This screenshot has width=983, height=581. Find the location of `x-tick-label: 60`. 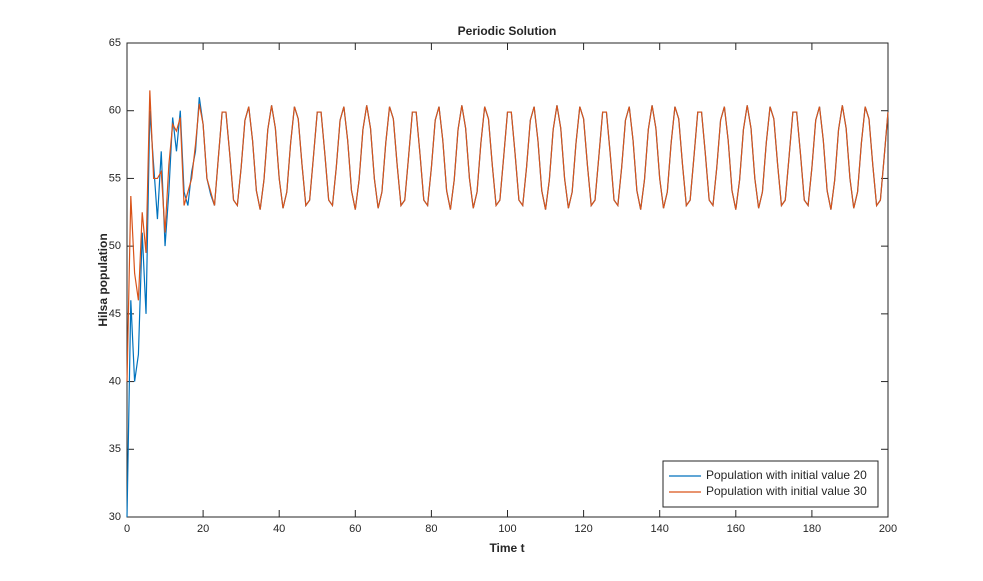

x-tick-label: 60 is located at coordinates (355, 529).